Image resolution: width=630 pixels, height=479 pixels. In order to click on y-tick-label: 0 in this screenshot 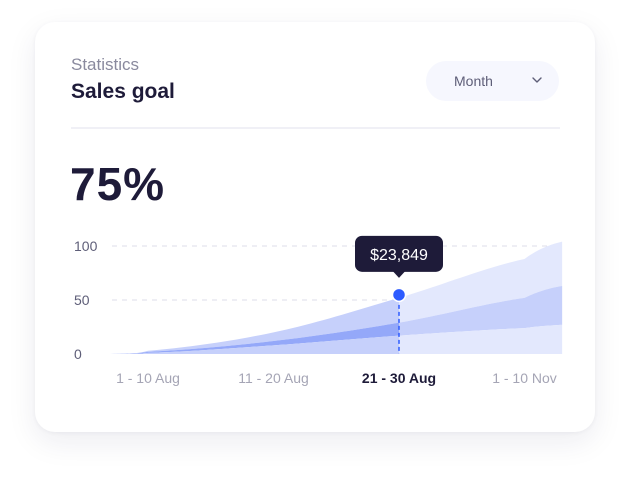, I will do `click(78, 354)`.